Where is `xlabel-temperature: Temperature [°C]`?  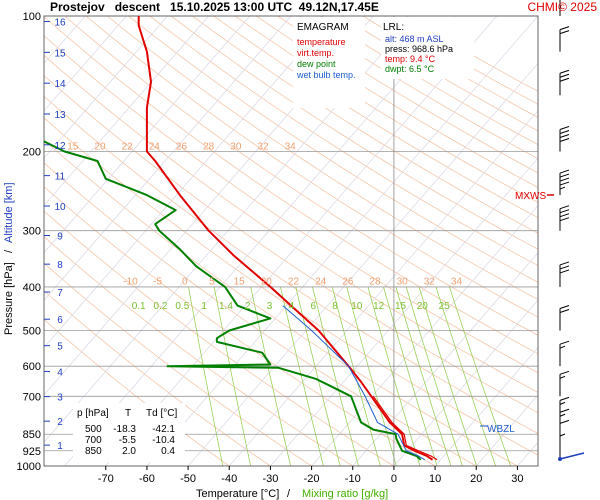 xlabel-temperature: Temperature [°C] is located at coordinates (237, 494).